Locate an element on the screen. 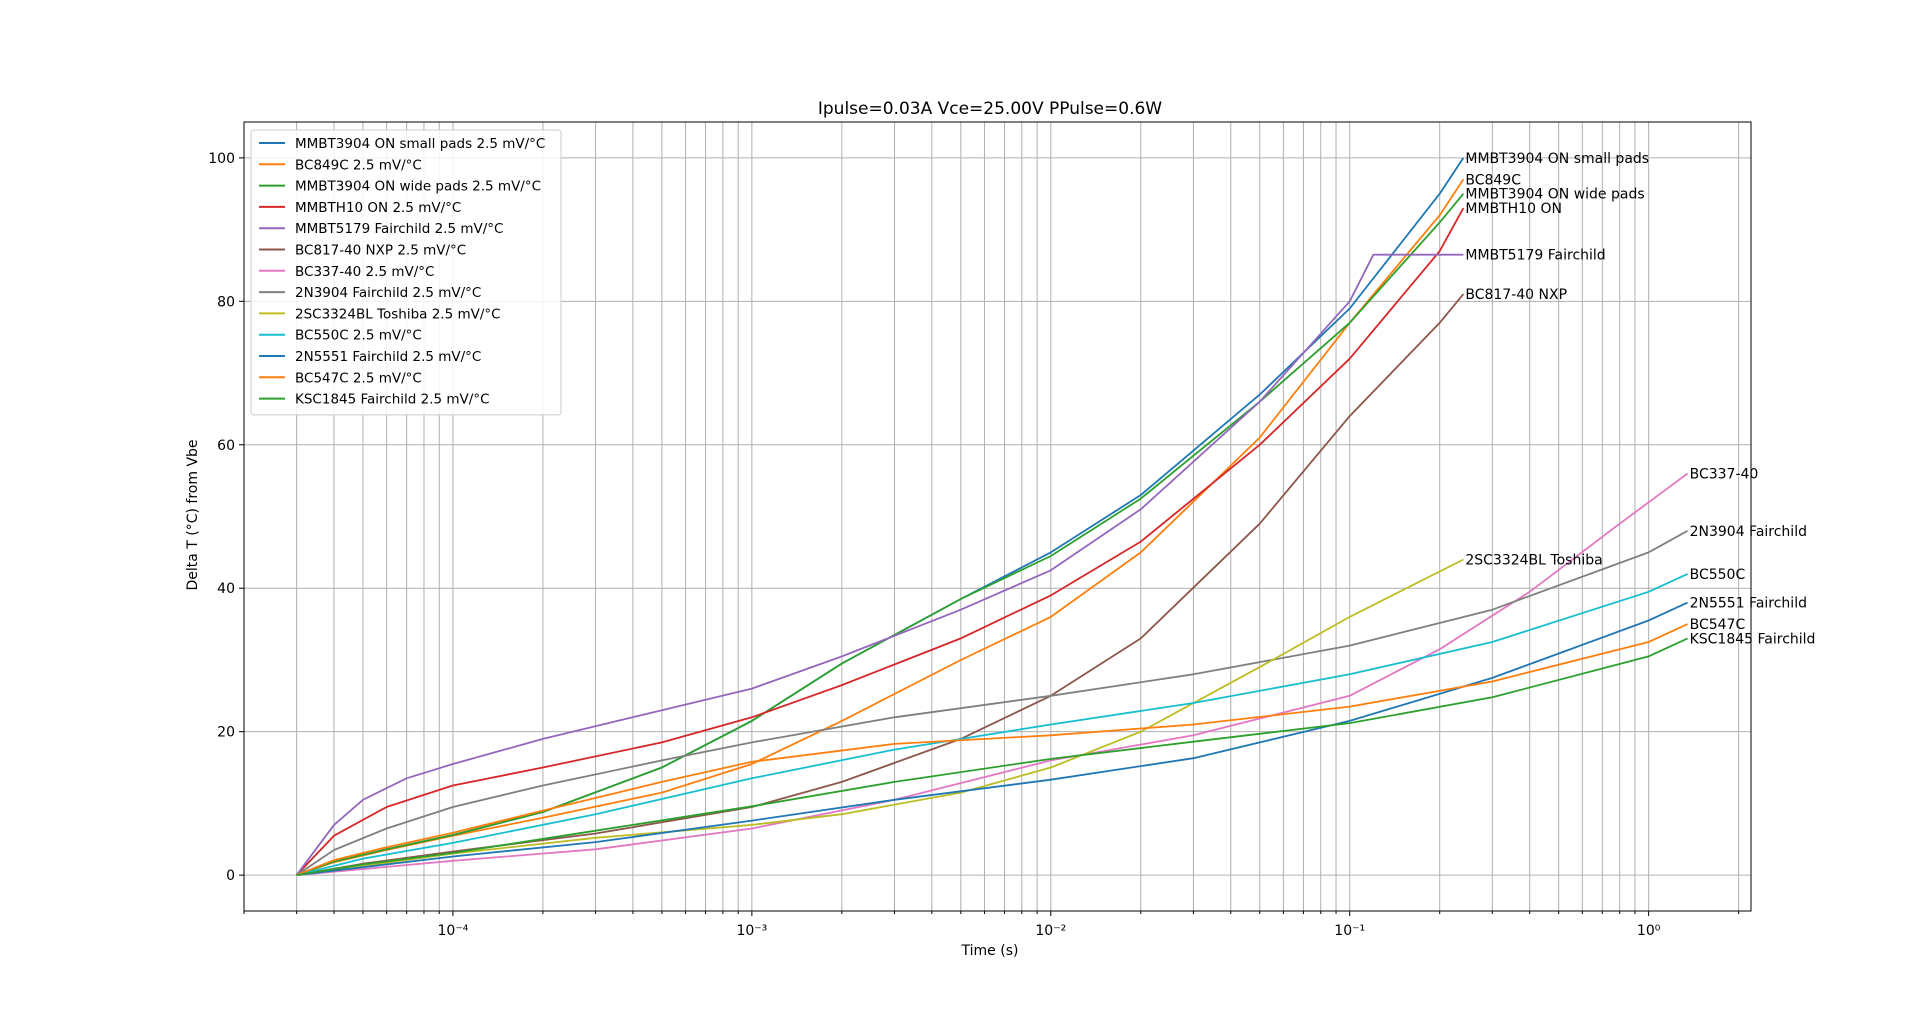 Image resolution: width=1920 pixels, height=1010 pixels. legend-box is located at coordinates (406, 272).